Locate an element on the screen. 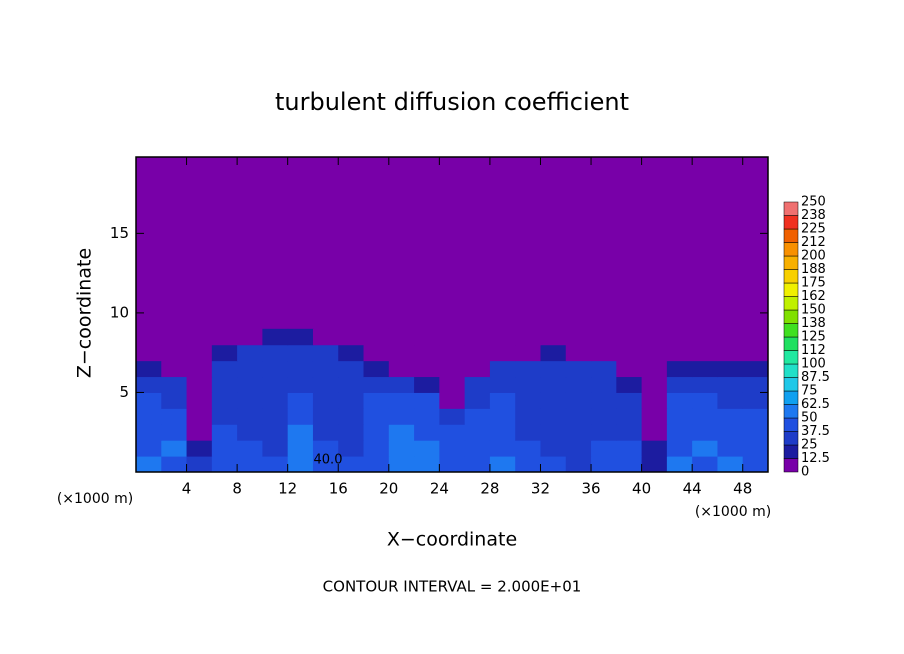  colorbar-label: 75 is located at coordinates (809, 391).